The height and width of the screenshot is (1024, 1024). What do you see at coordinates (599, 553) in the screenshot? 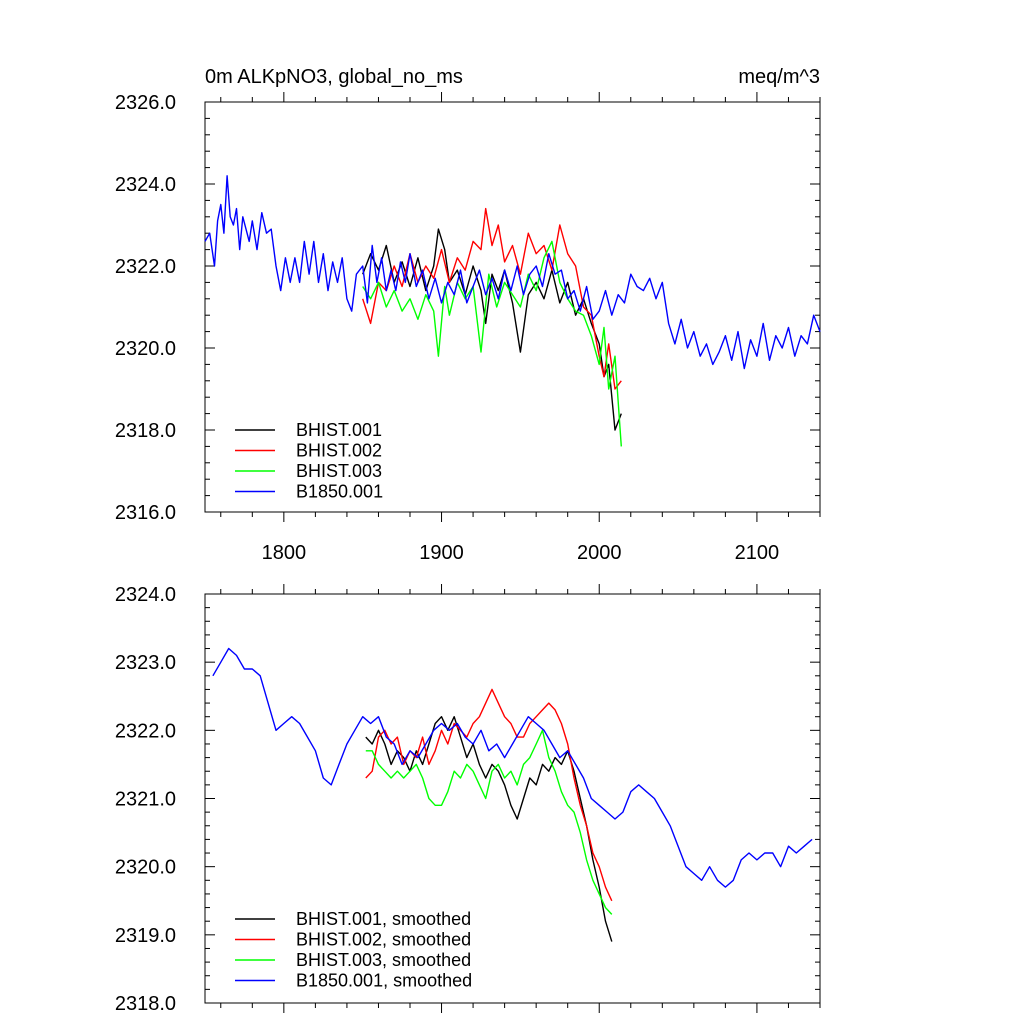
I see `x-tick-label: 2000` at bounding box center [599, 553].